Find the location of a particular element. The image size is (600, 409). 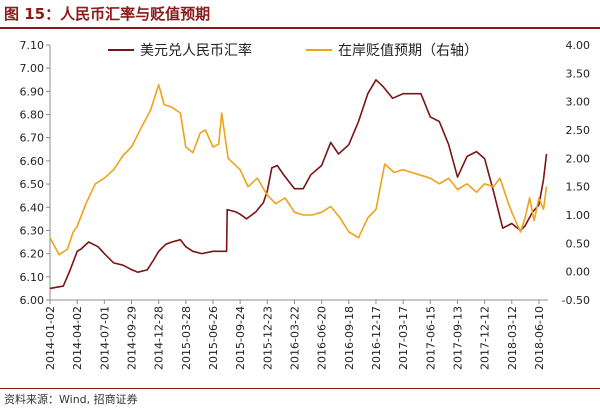

x-tick-label: 2017-09-13 is located at coordinates (457, 338).